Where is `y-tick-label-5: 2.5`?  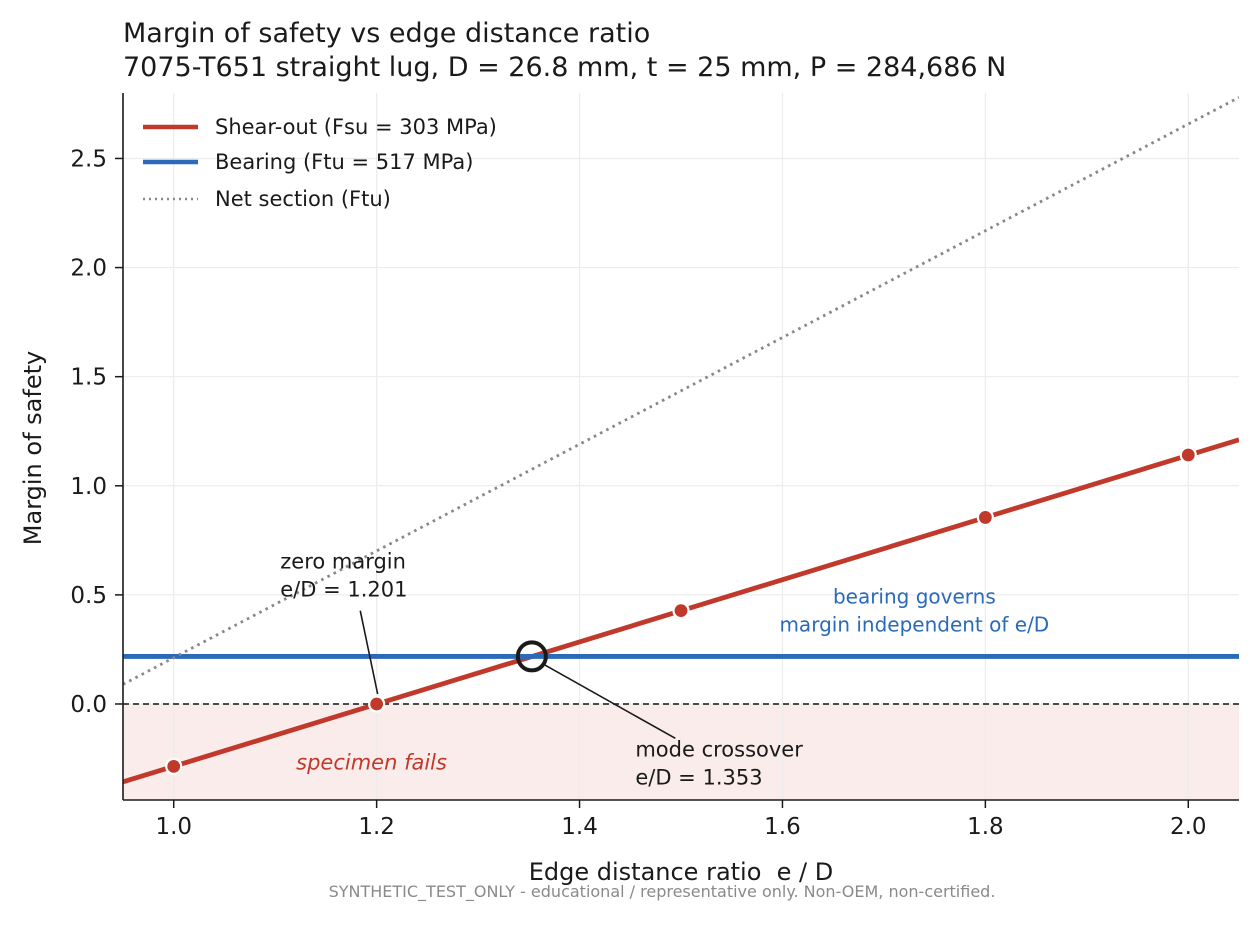 y-tick-label-5: 2.5 is located at coordinates (88, 159).